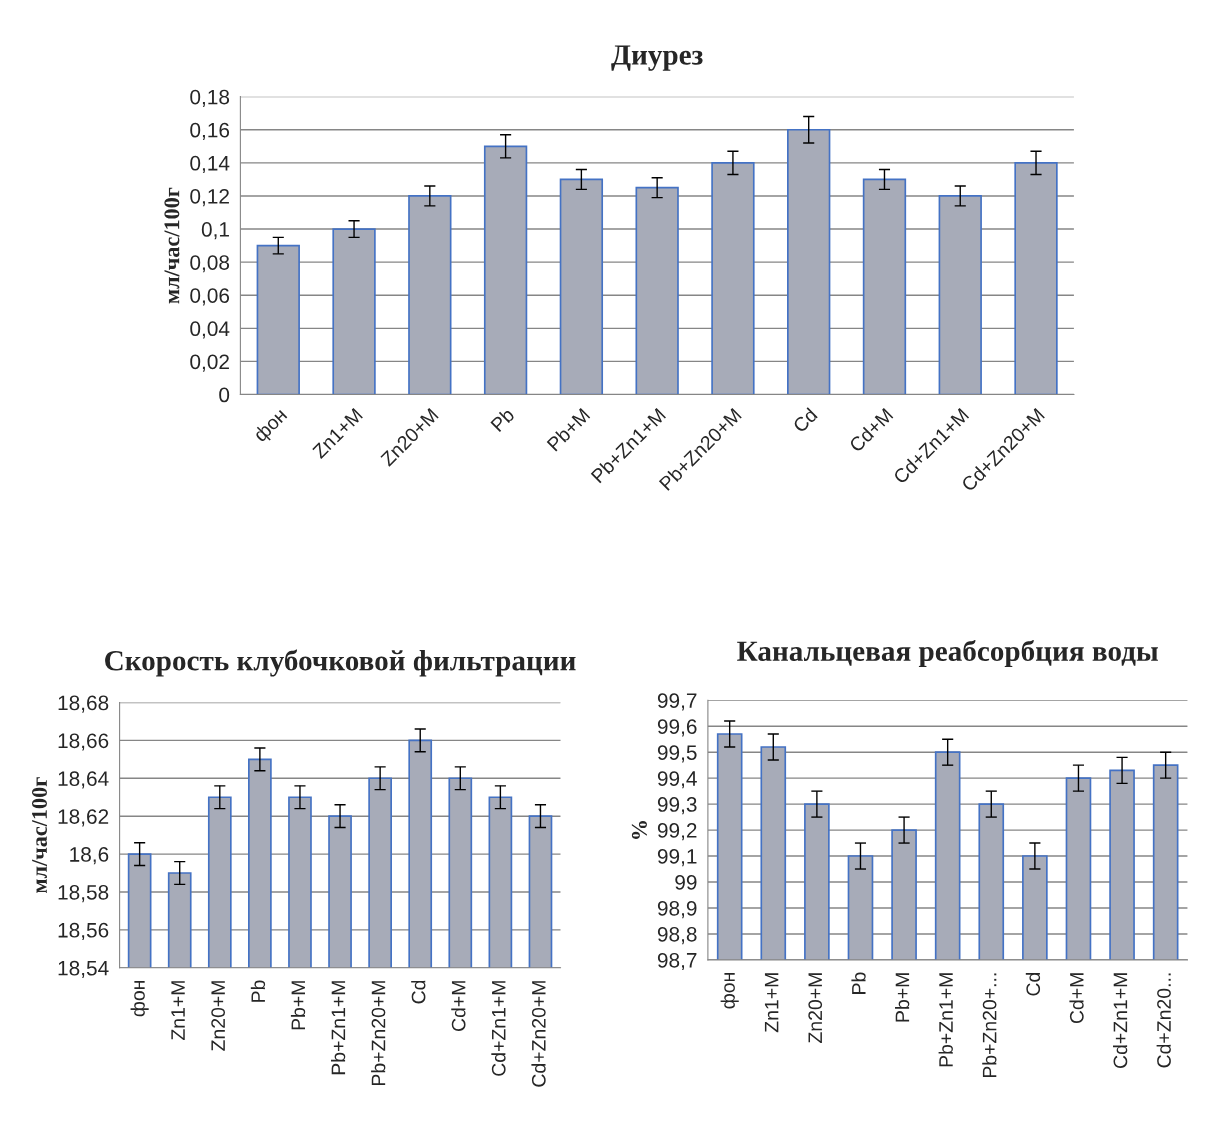 The image size is (1208, 1124). I want to click on chart-title: Диурез, so click(657, 58).